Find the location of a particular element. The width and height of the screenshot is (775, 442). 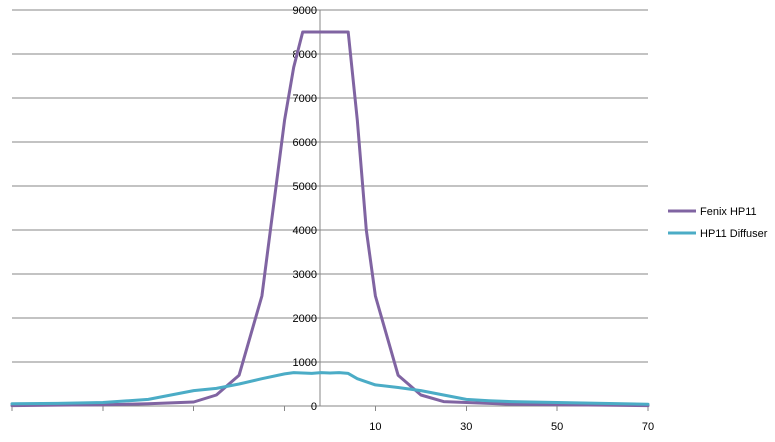

y-tick-label-6000: 6000 is located at coordinates (305, 143).